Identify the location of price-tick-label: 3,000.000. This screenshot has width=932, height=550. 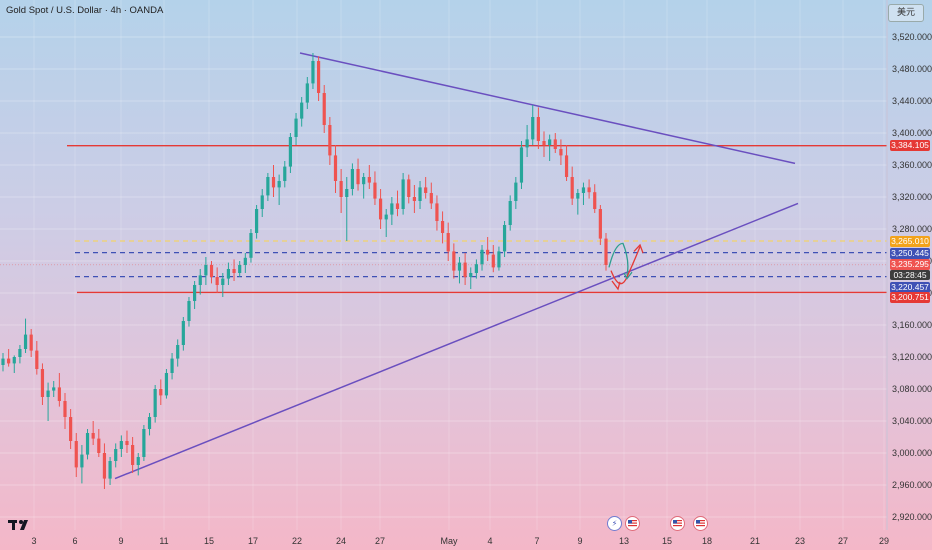
(912, 453).